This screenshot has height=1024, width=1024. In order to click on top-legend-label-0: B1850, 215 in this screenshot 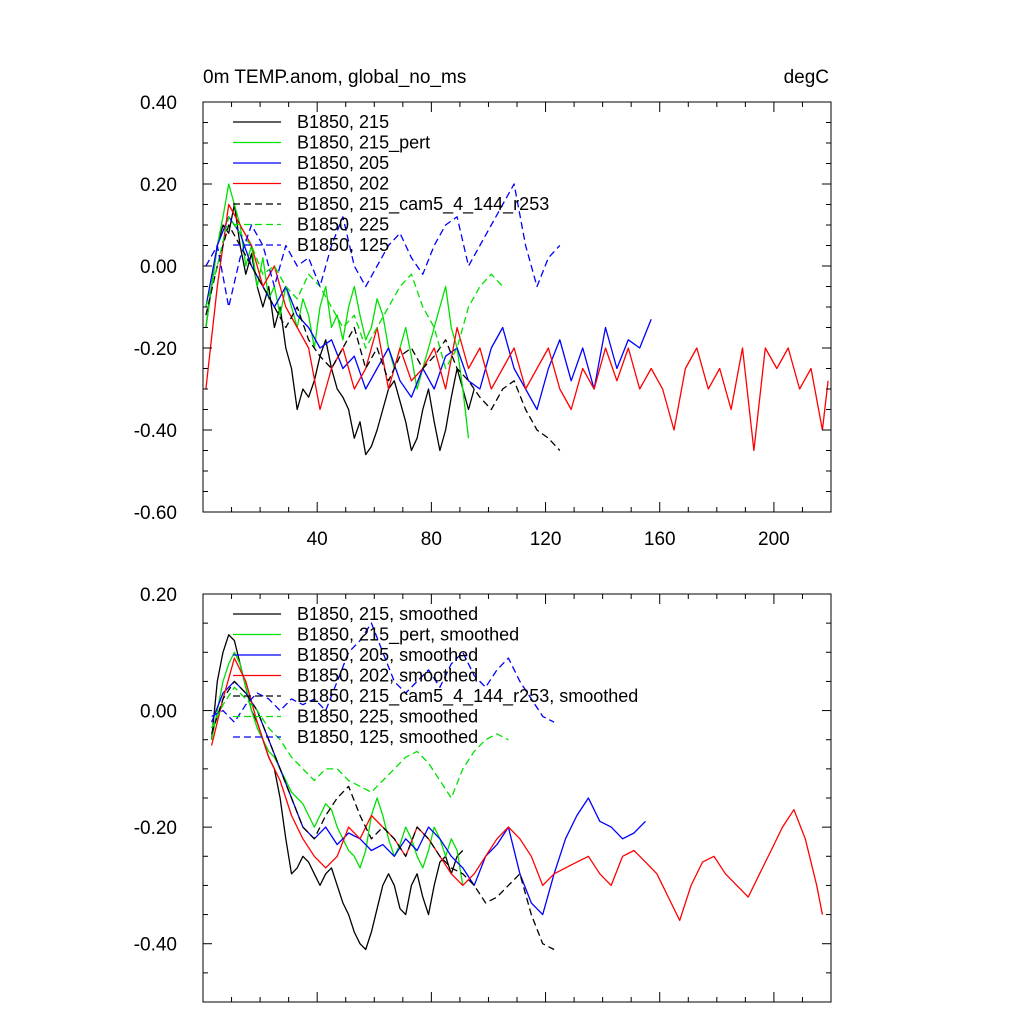, I will do `click(343, 122)`.